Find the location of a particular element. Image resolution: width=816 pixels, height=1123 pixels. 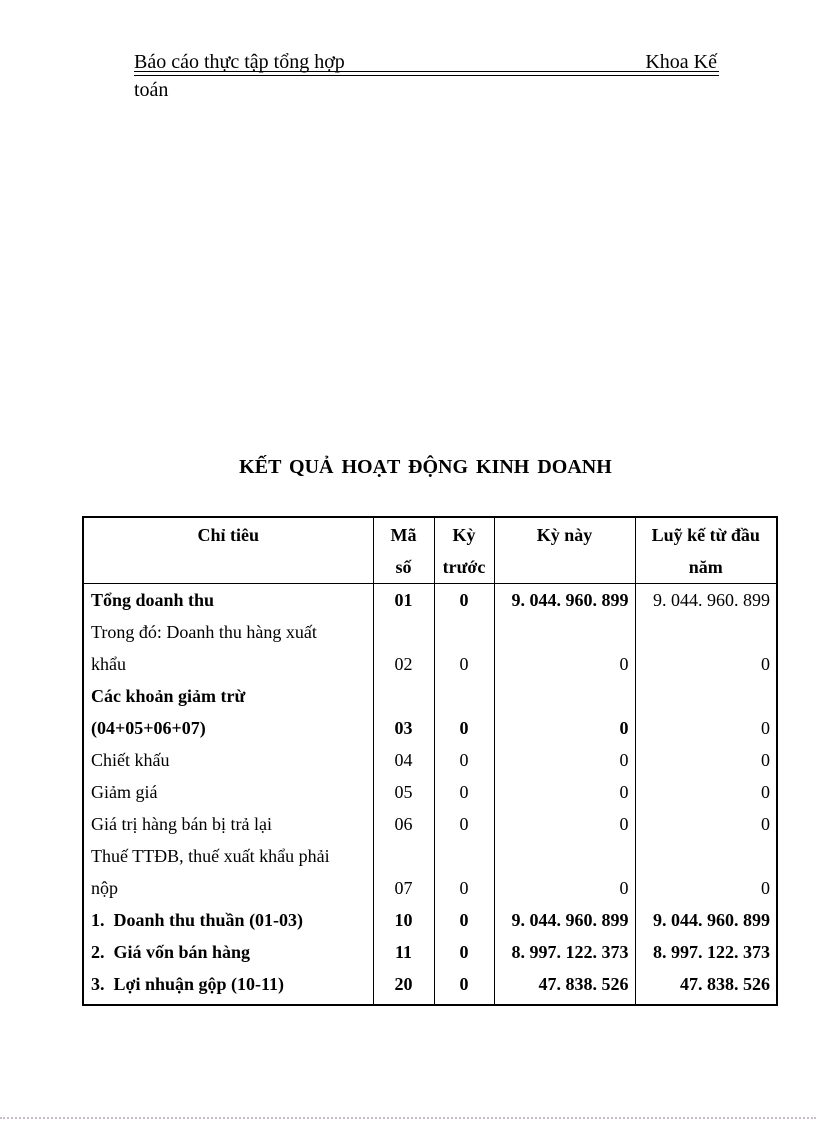

code-cell: 04 is located at coordinates (403, 760).